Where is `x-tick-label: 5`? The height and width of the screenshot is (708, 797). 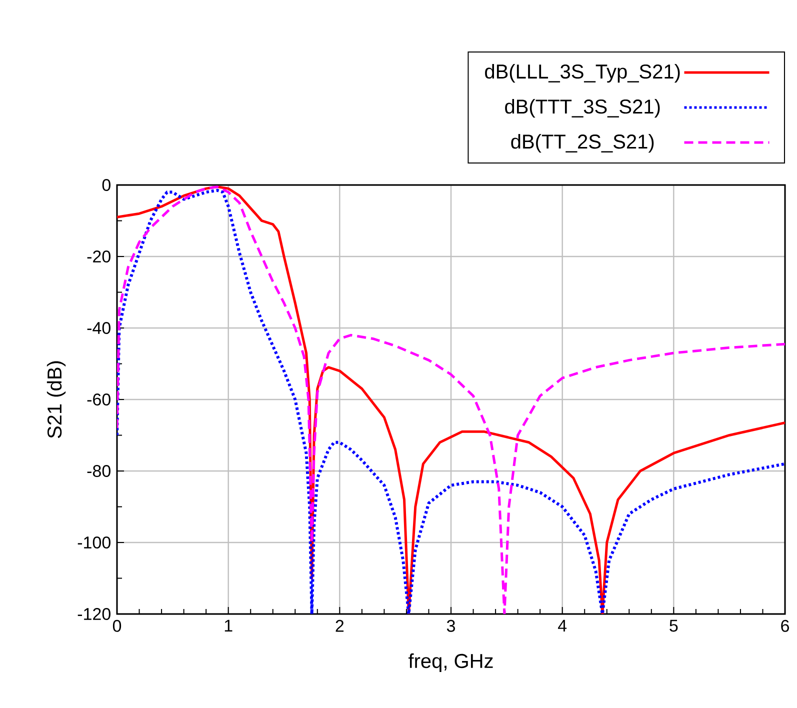
x-tick-label: 5 is located at coordinates (674, 626).